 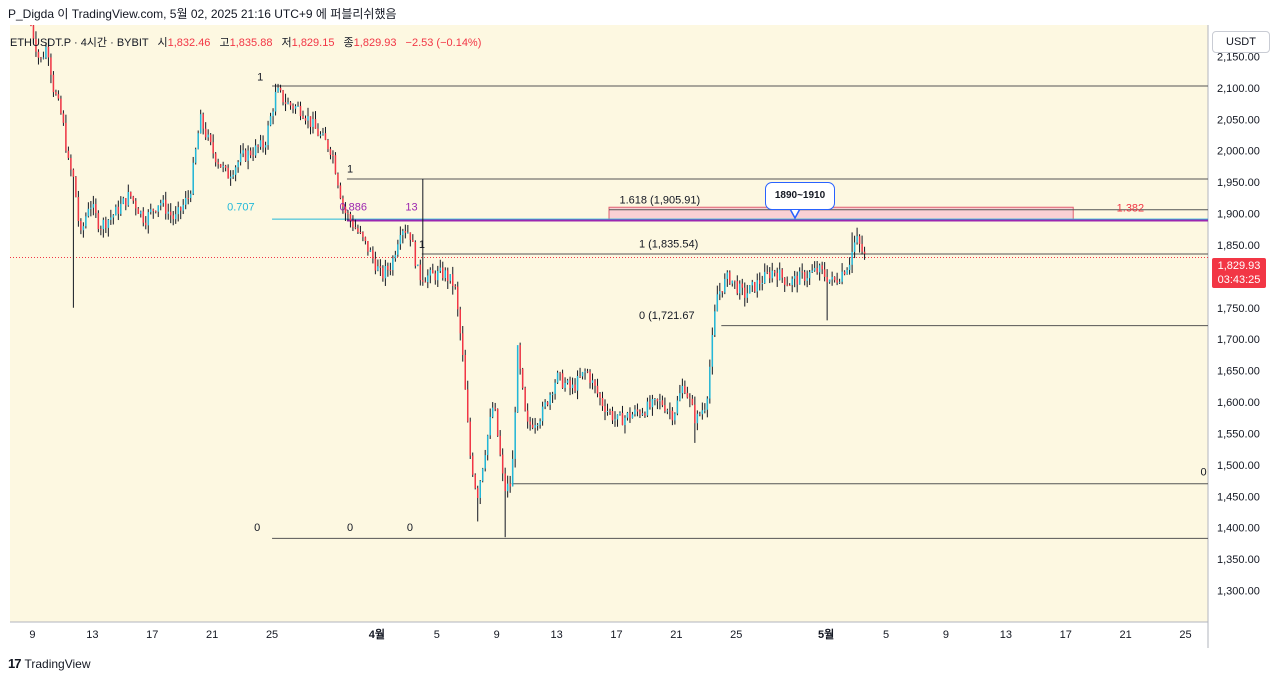 I want to click on y-tick-label: 2,050.00, so click(x=1238, y=120).